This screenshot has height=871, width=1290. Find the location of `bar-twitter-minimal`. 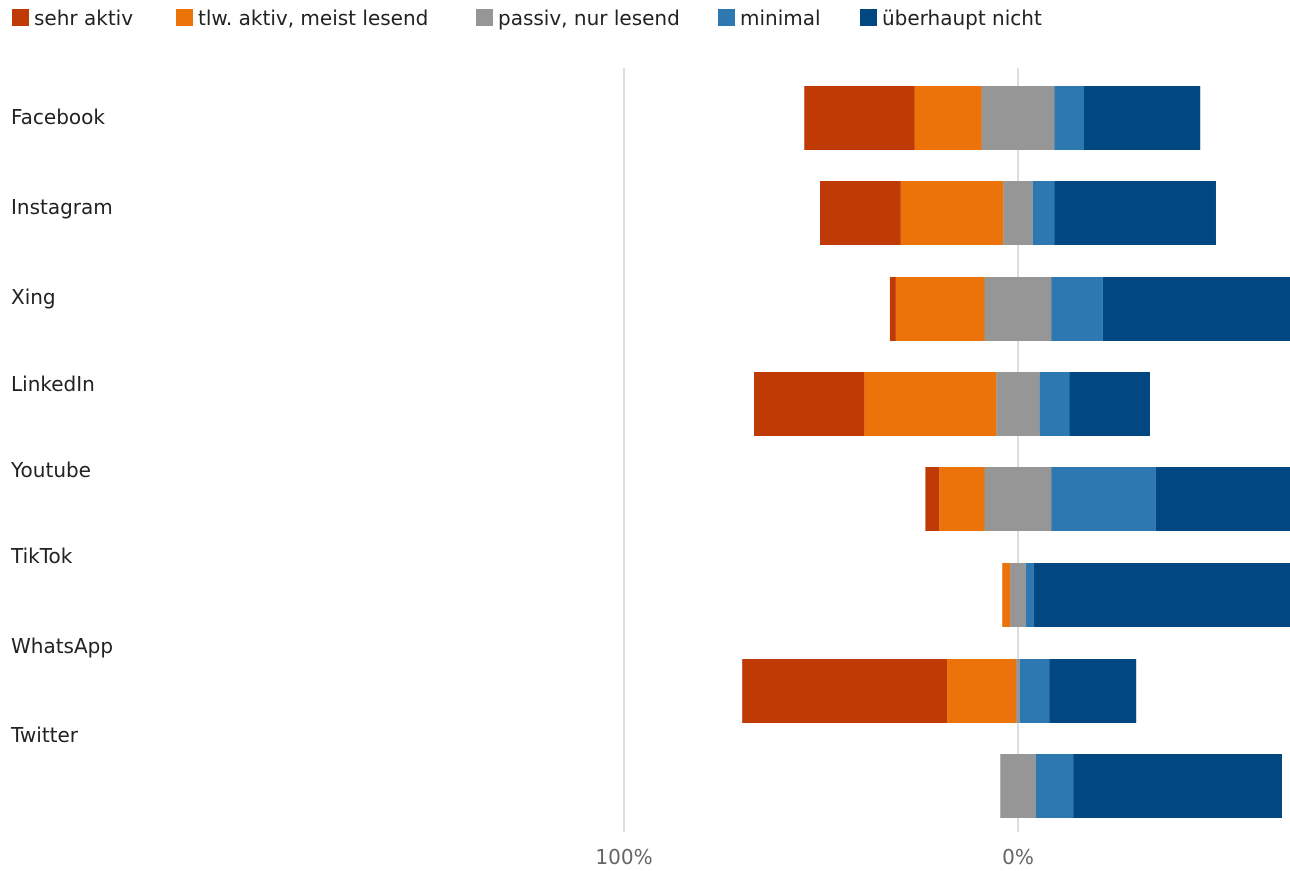

bar-twitter-minimal is located at coordinates (1054, 786).